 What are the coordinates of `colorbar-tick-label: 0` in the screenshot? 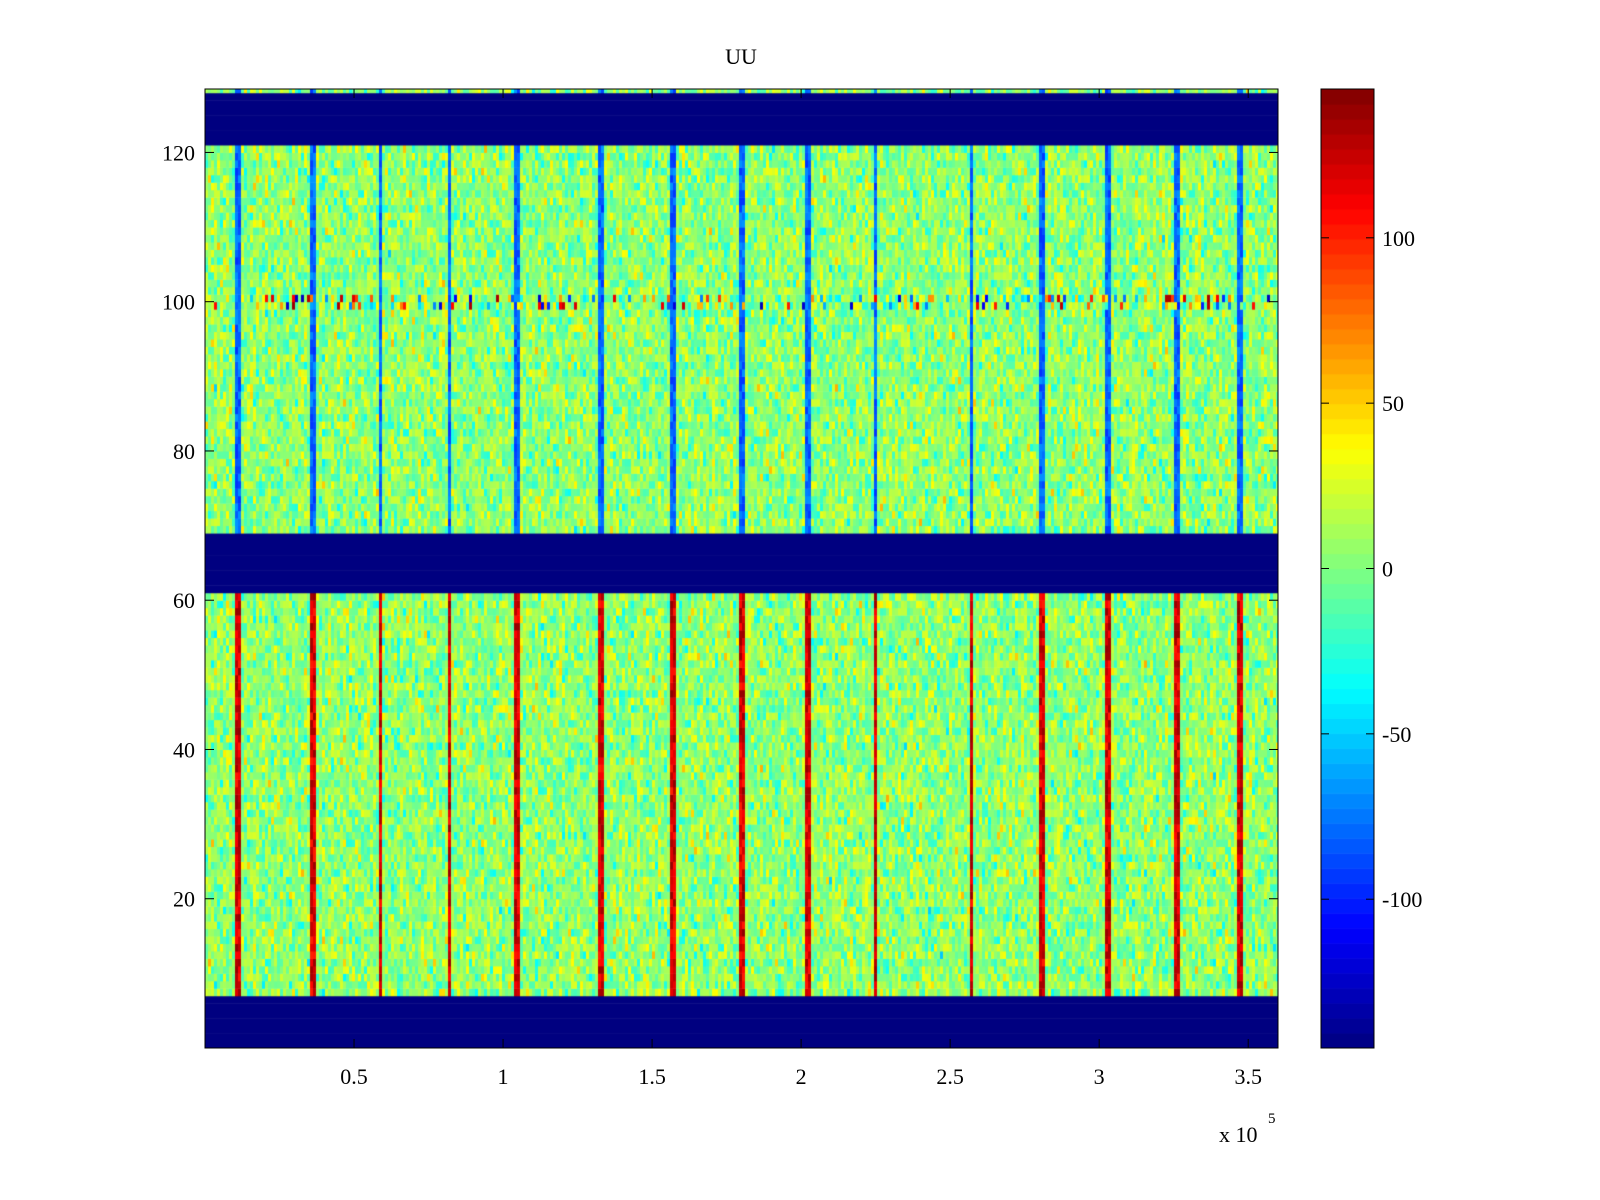 It's located at (1387, 569).